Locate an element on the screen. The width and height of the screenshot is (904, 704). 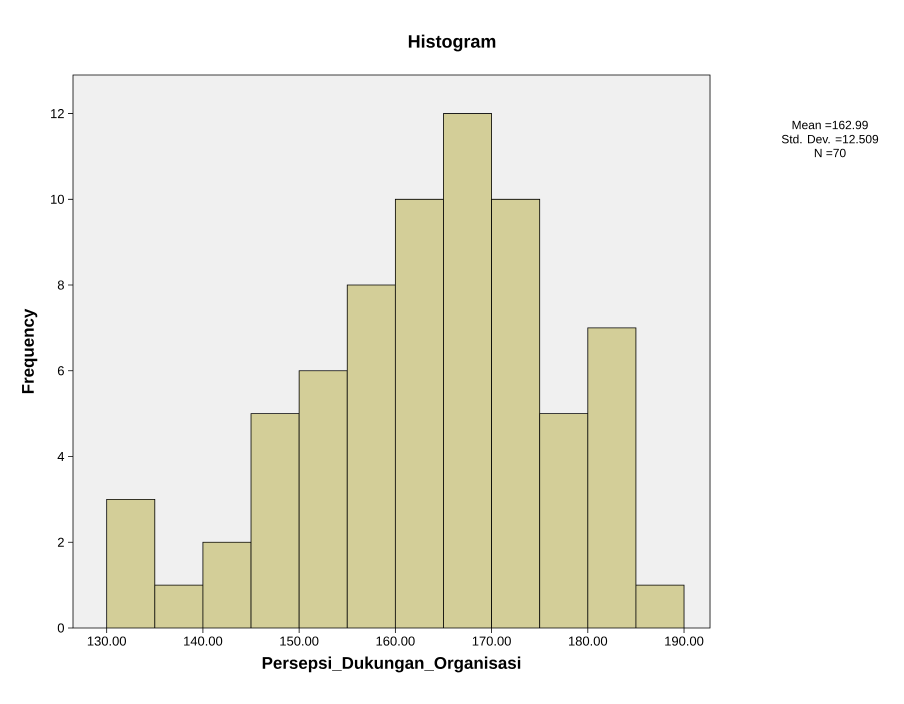
y-tick-label: 8 is located at coordinates (61, 285).